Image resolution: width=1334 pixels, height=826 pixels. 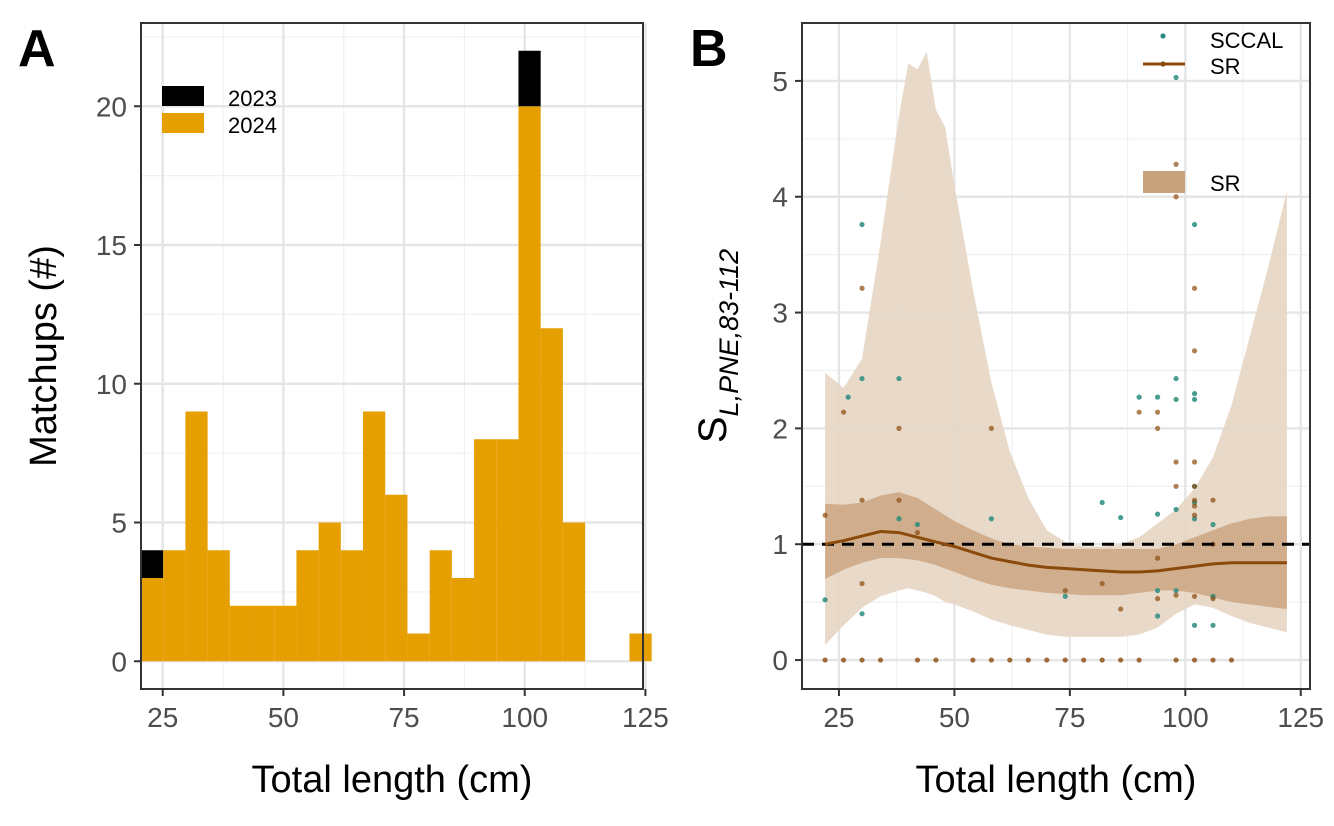 What do you see at coordinates (252, 125) in the screenshot?
I see `legend-label-2024: 2024` at bounding box center [252, 125].